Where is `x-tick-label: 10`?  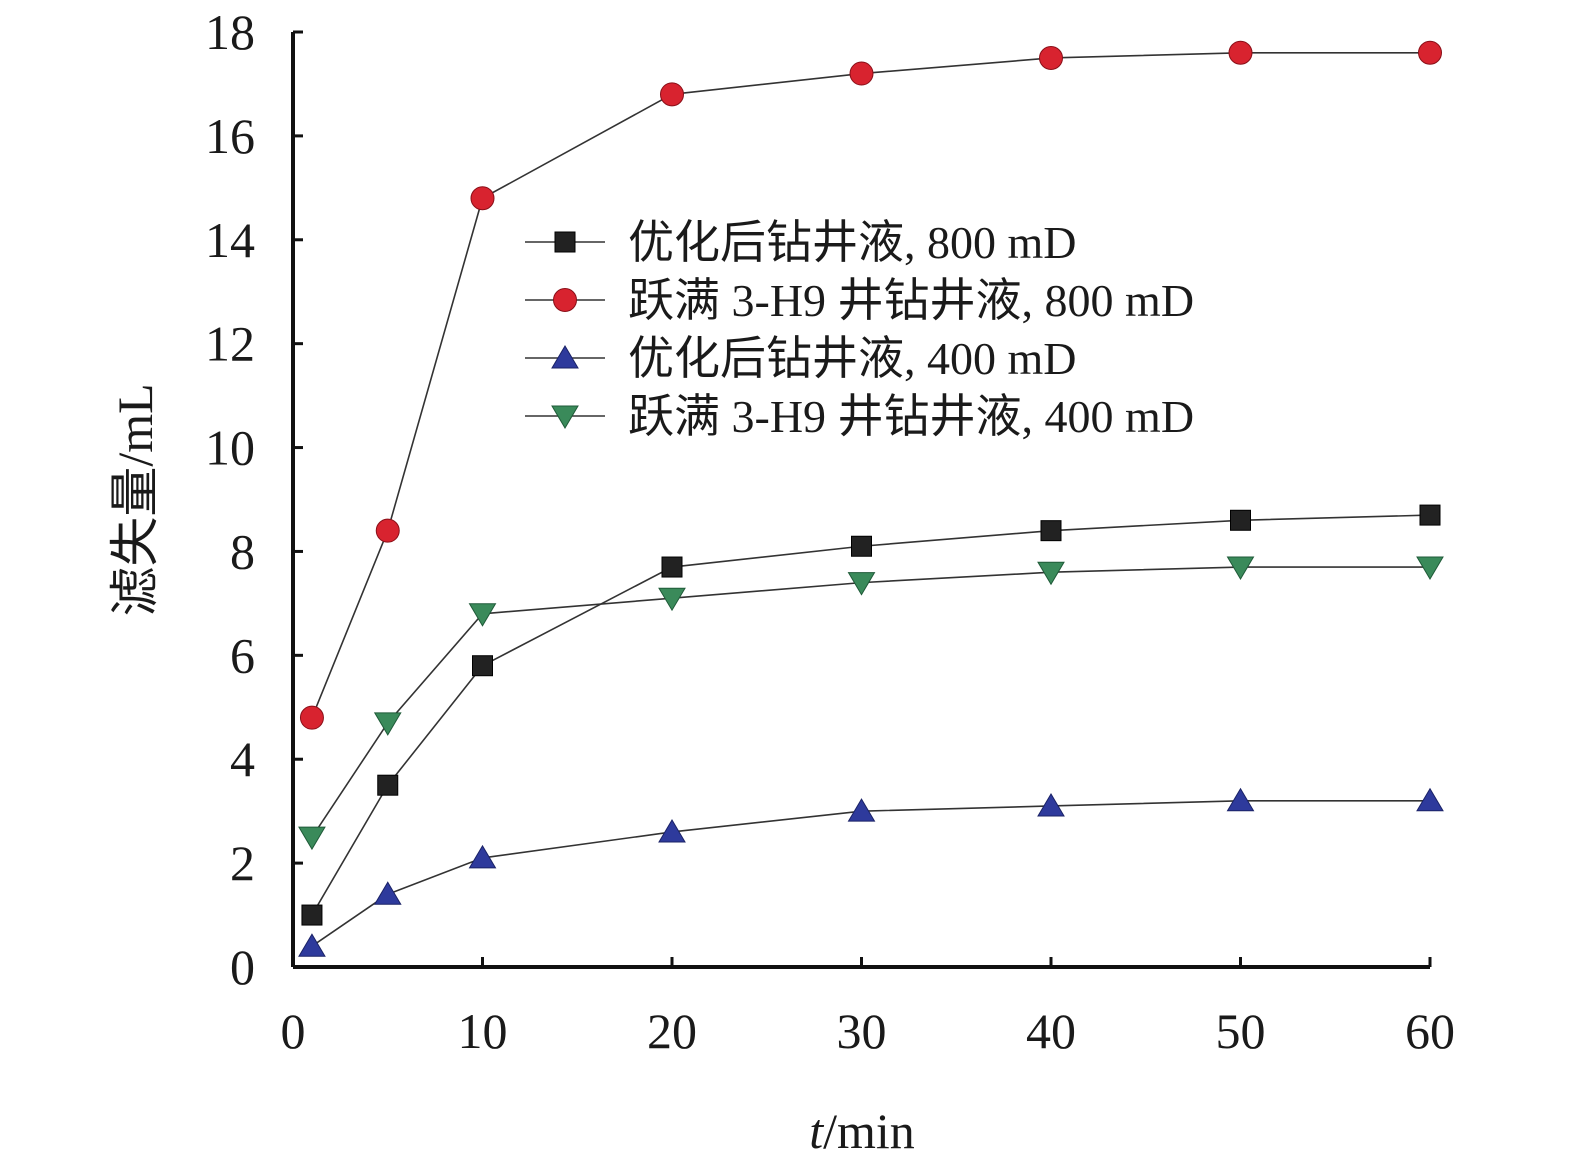
x-tick-label: 10 is located at coordinates (483, 1031).